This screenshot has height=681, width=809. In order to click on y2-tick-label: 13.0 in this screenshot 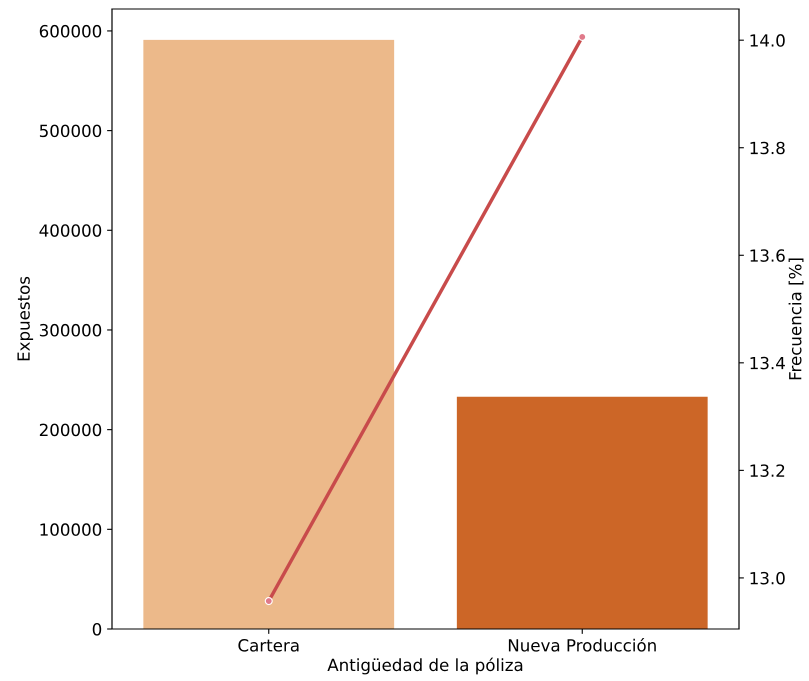, I will do `click(767, 578)`.